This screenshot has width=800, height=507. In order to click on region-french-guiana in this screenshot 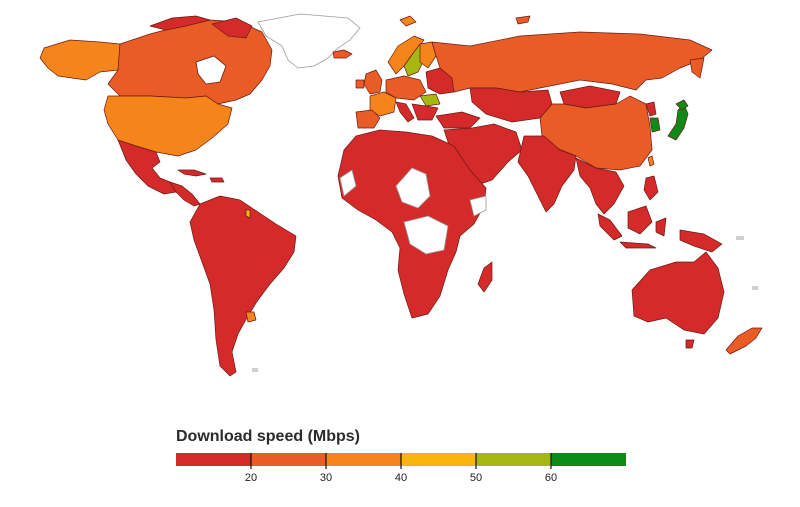, I will do `click(248, 214)`.